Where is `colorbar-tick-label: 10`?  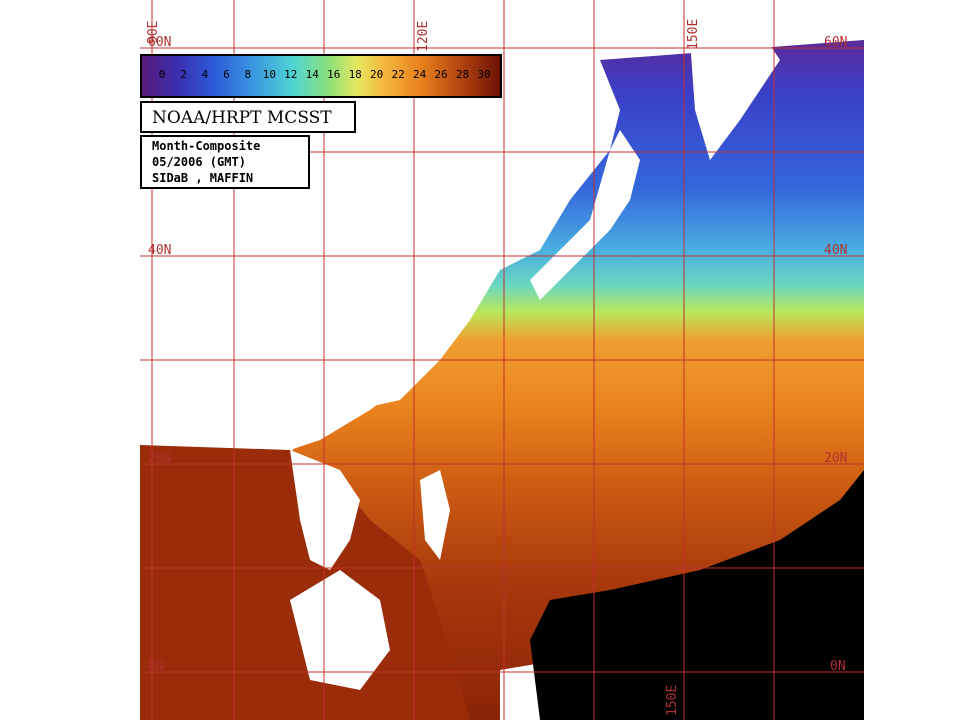 colorbar-tick-label: 10 is located at coordinates (269, 74).